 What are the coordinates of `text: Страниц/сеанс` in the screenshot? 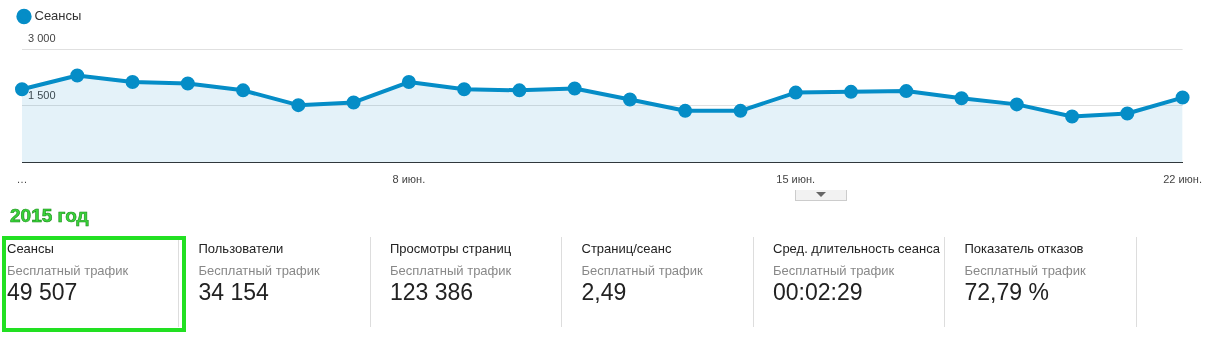 It's located at (626, 248).